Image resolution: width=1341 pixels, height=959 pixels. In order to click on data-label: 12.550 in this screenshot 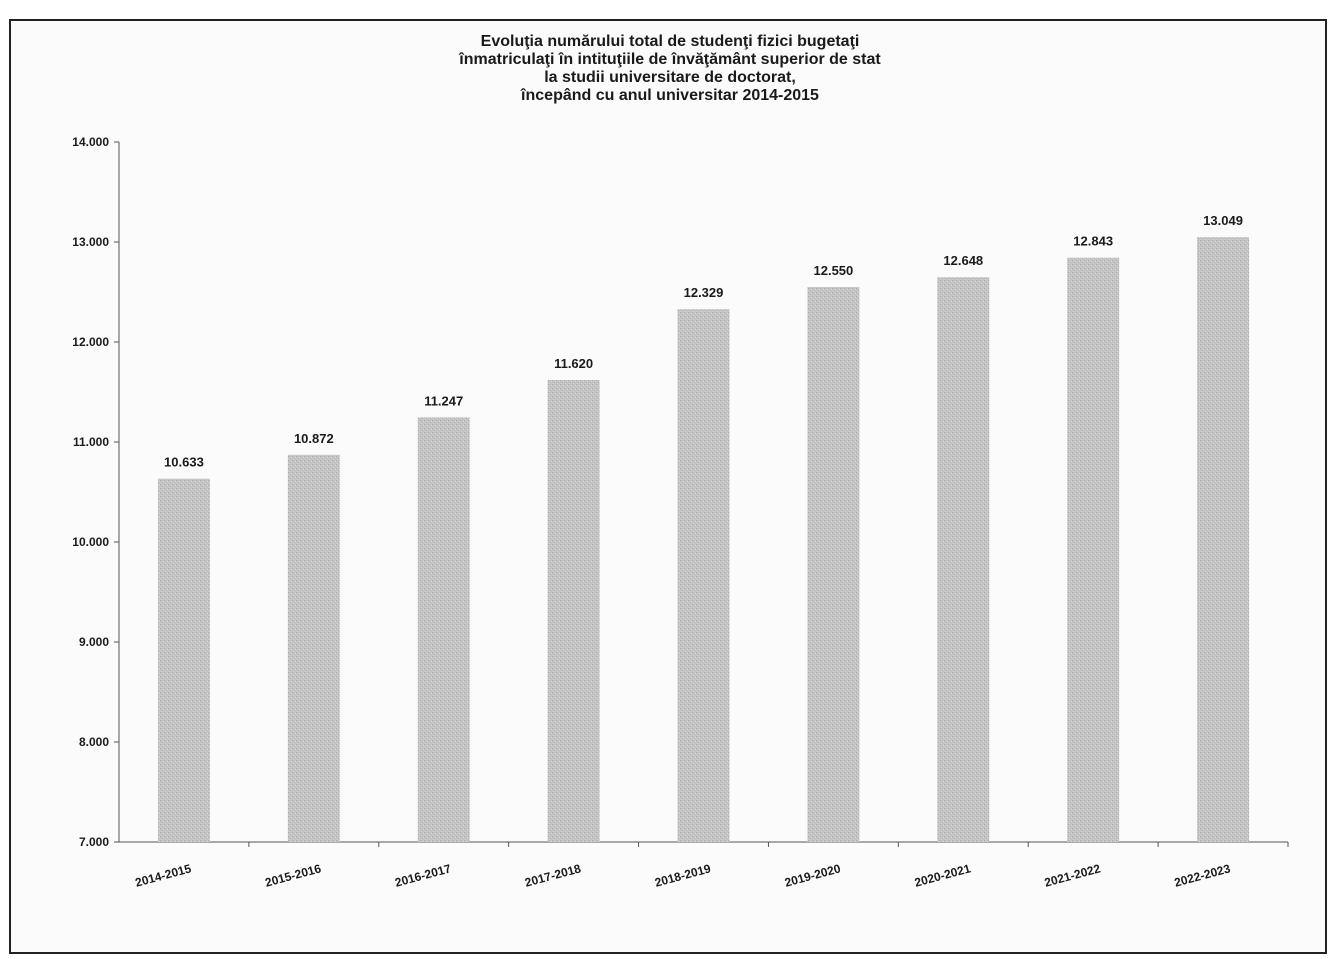, I will do `click(834, 270)`.